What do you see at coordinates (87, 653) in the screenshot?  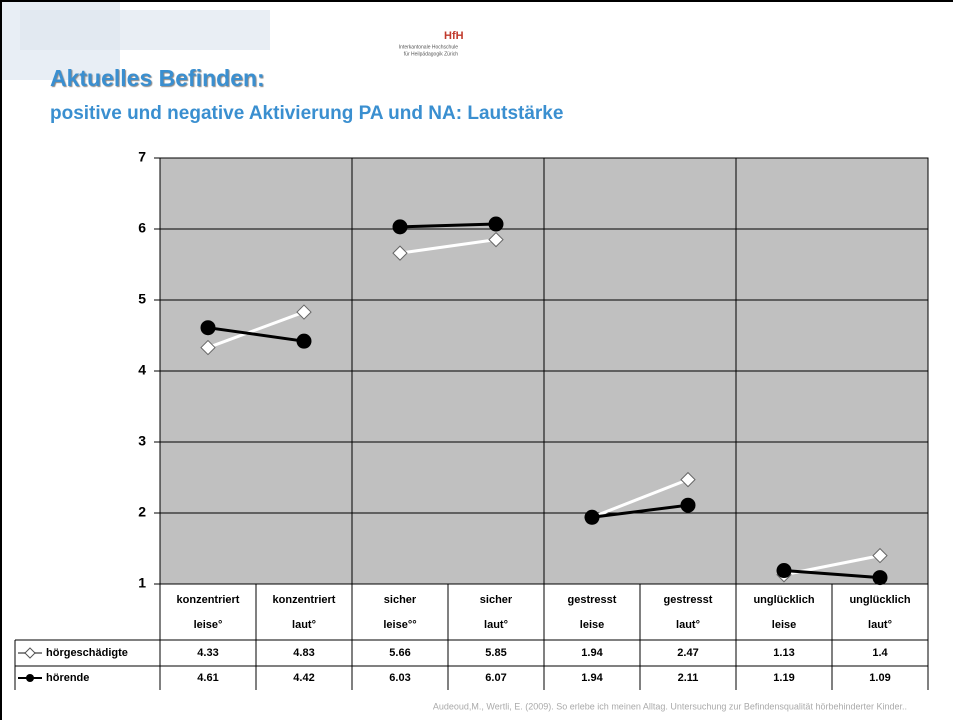 I see `legend-label: hörgeschädigte` at bounding box center [87, 653].